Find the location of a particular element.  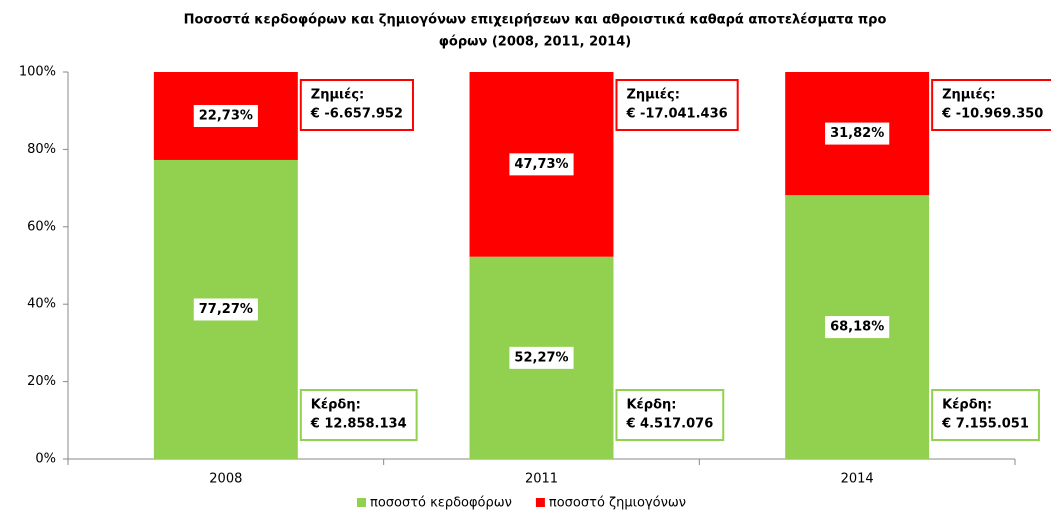

data-label: 68,18% is located at coordinates (857, 327).